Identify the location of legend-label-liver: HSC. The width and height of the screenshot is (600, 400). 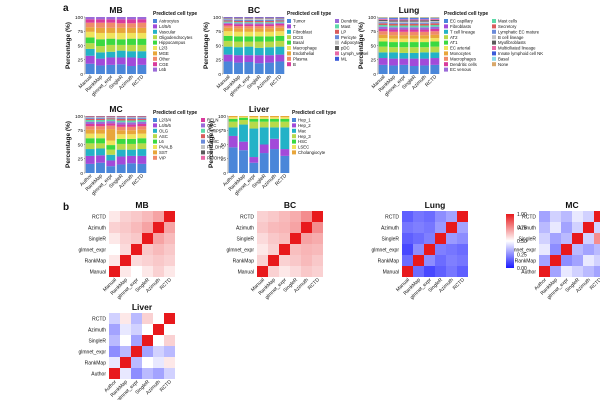
(302, 141).